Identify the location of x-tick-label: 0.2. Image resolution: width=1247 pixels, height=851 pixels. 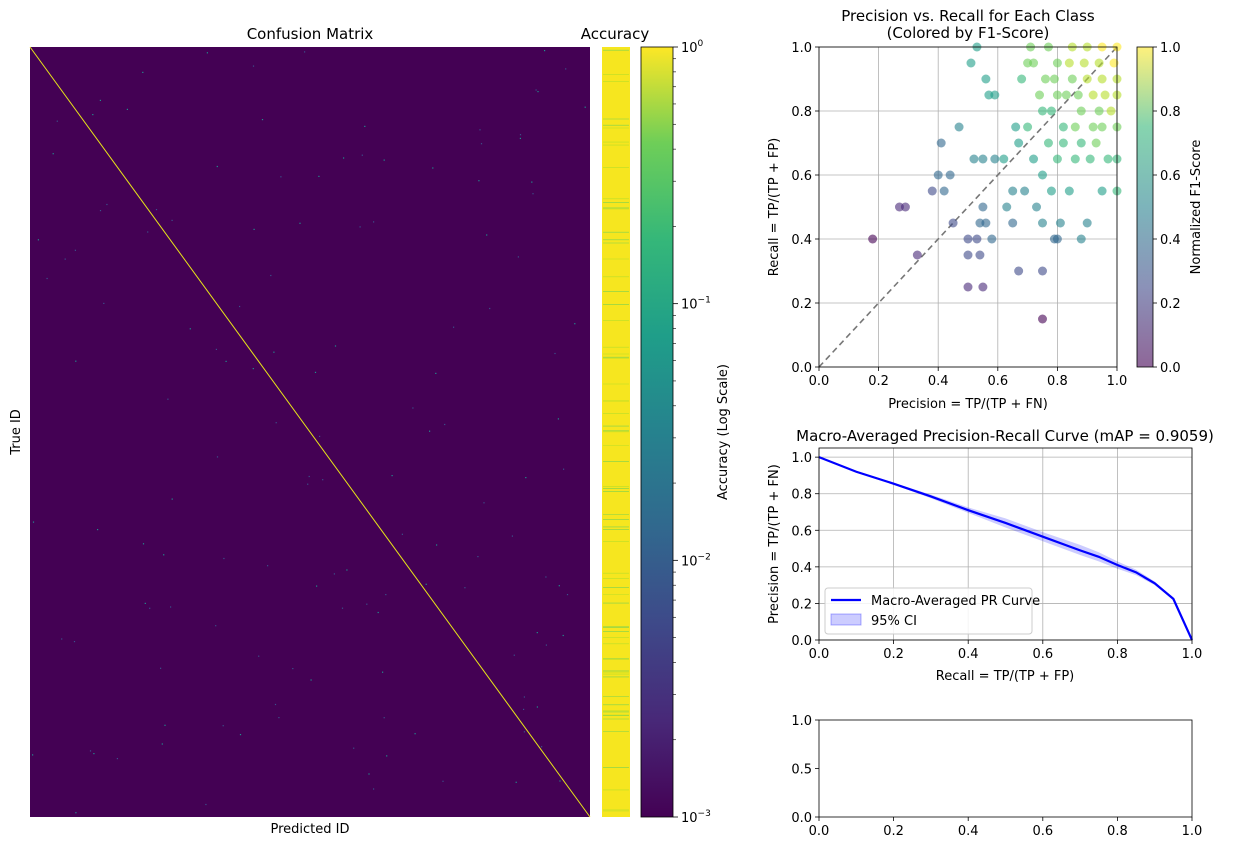
(878, 381).